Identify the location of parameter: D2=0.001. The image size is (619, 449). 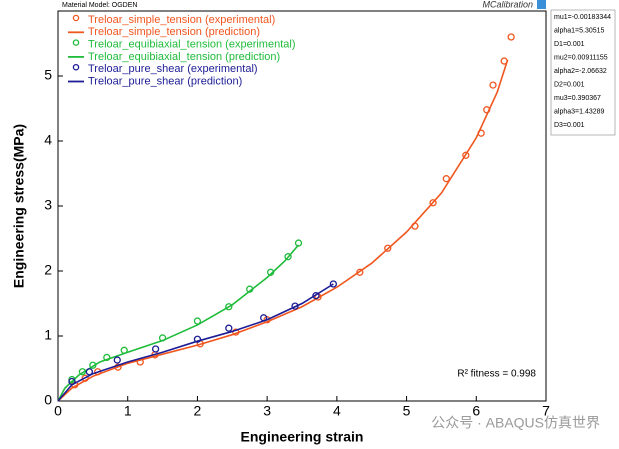
(569, 84).